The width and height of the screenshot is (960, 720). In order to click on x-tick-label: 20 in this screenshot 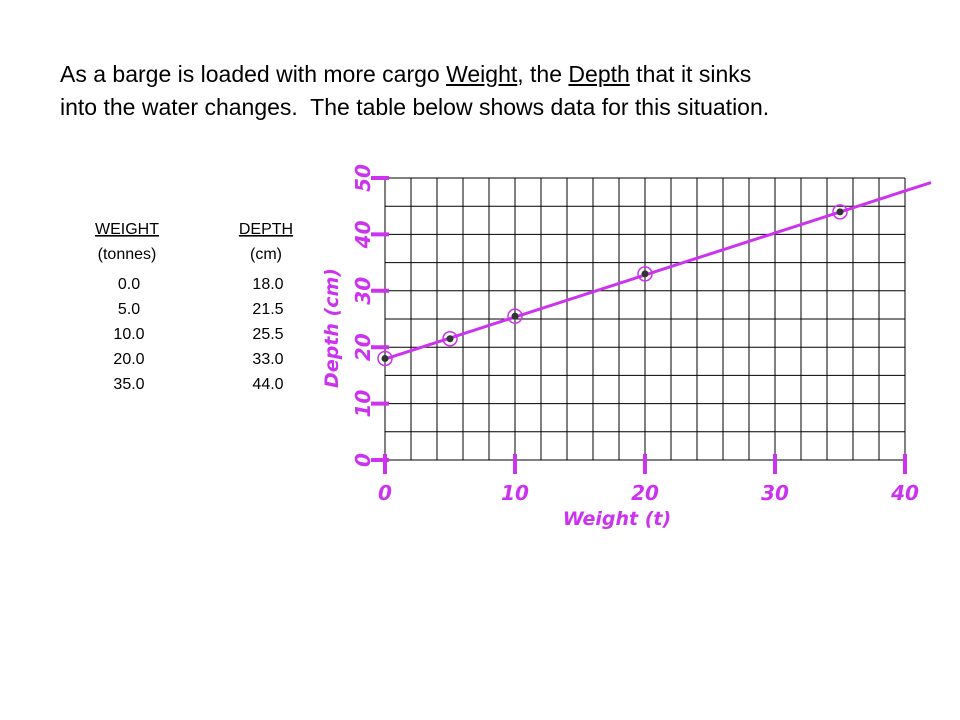, I will do `click(645, 493)`.